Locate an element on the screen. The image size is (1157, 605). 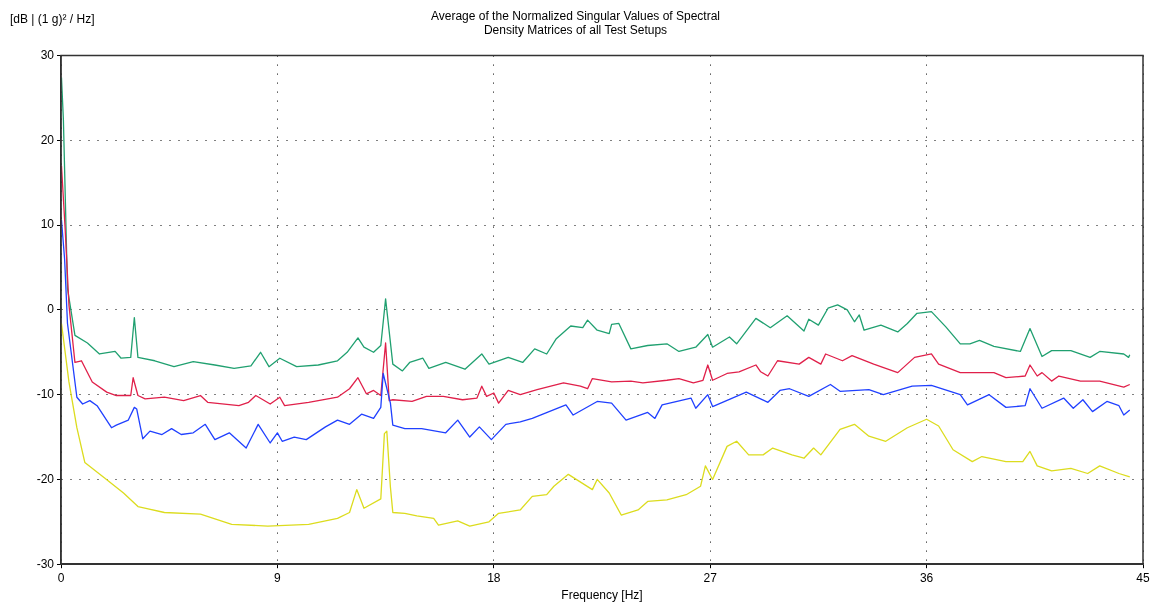
x-tick-label: 36 is located at coordinates (926, 577).